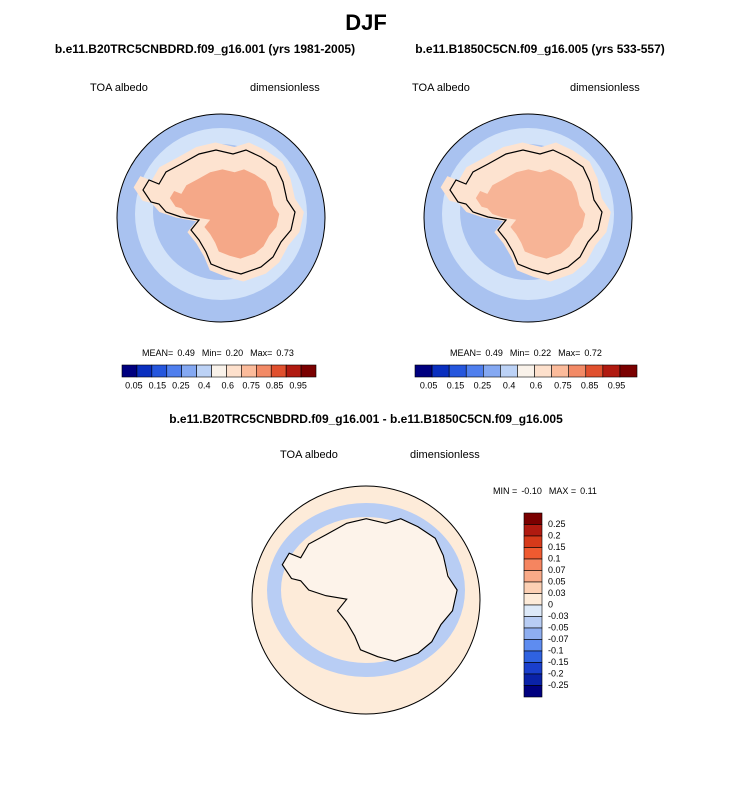 This screenshot has width=733, height=791. What do you see at coordinates (543, 353) in the screenshot?
I see `stat: 0.22` at bounding box center [543, 353].